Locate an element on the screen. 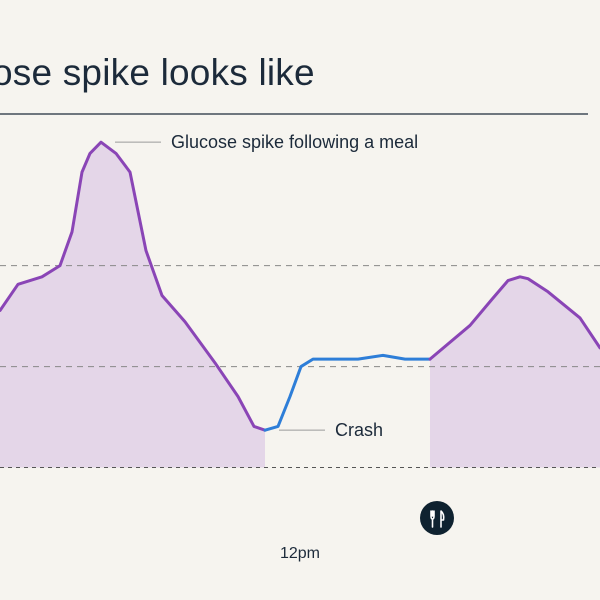  series-line-crash-recovery is located at coordinates (347, 392).